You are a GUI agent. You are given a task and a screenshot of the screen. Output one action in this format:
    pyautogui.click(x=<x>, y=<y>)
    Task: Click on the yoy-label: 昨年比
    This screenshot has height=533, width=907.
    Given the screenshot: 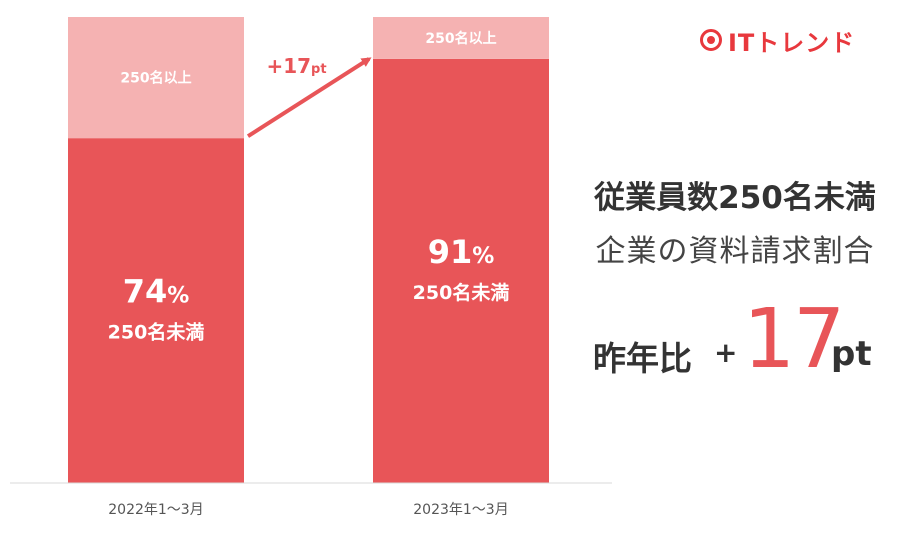 What is the action you would take?
    pyautogui.click(x=642, y=358)
    